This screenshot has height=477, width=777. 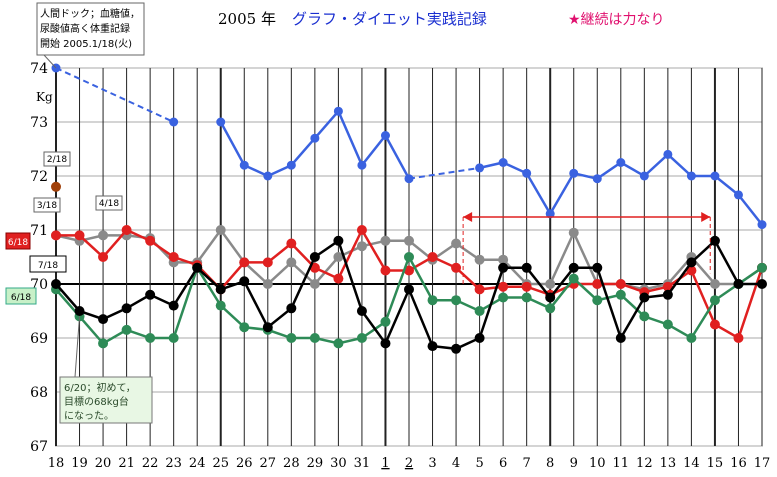 I want to click on x-tick-label: 15, so click(x=715, y=463).